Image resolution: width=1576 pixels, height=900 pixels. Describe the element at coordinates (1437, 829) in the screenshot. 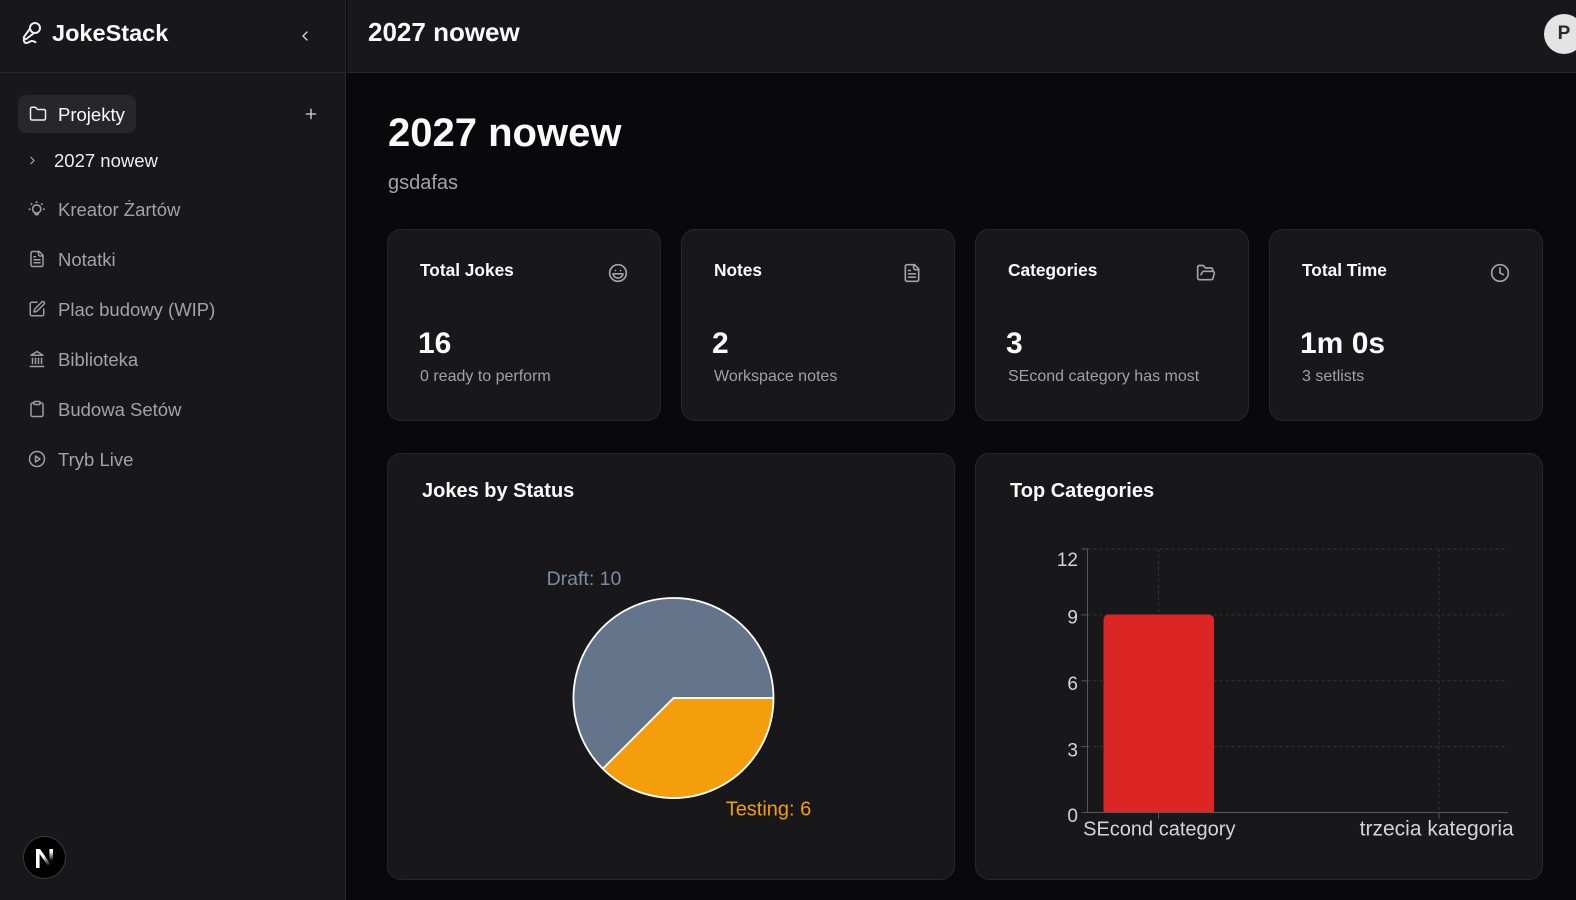

I see `svg-text: trzecia kategoria` at that location.